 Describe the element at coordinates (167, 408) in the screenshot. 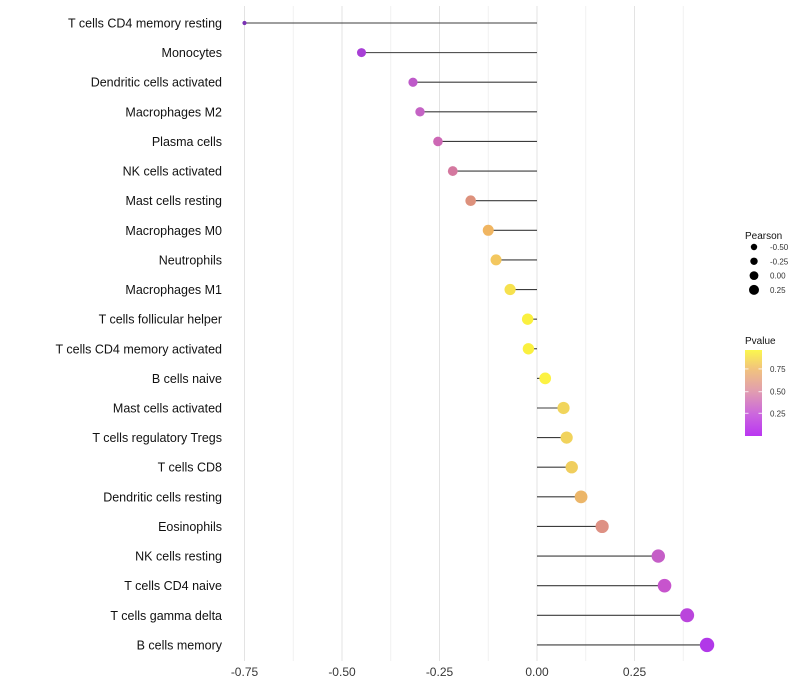

I see `y-axis-label: Mast cells activated` at that location.